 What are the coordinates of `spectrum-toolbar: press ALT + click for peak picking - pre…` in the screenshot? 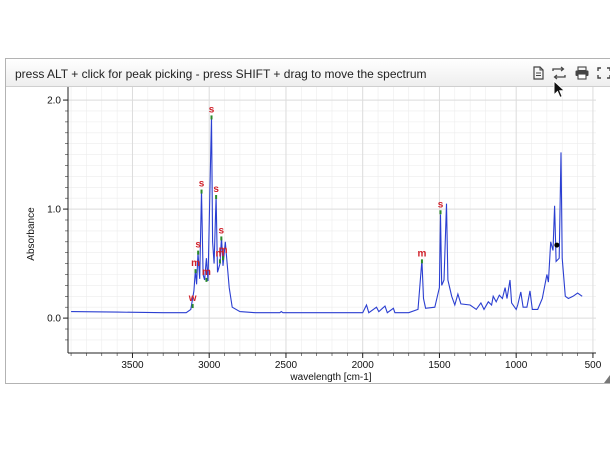 It's located at (308, 73).